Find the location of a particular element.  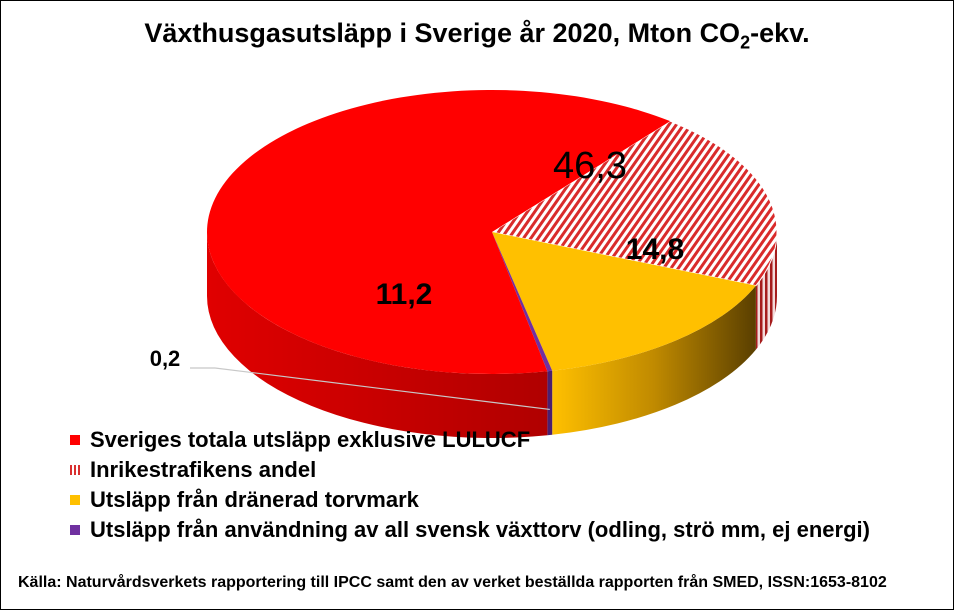

legend-label: Inrikestrafikens andel is located at coordinates (203, 469).